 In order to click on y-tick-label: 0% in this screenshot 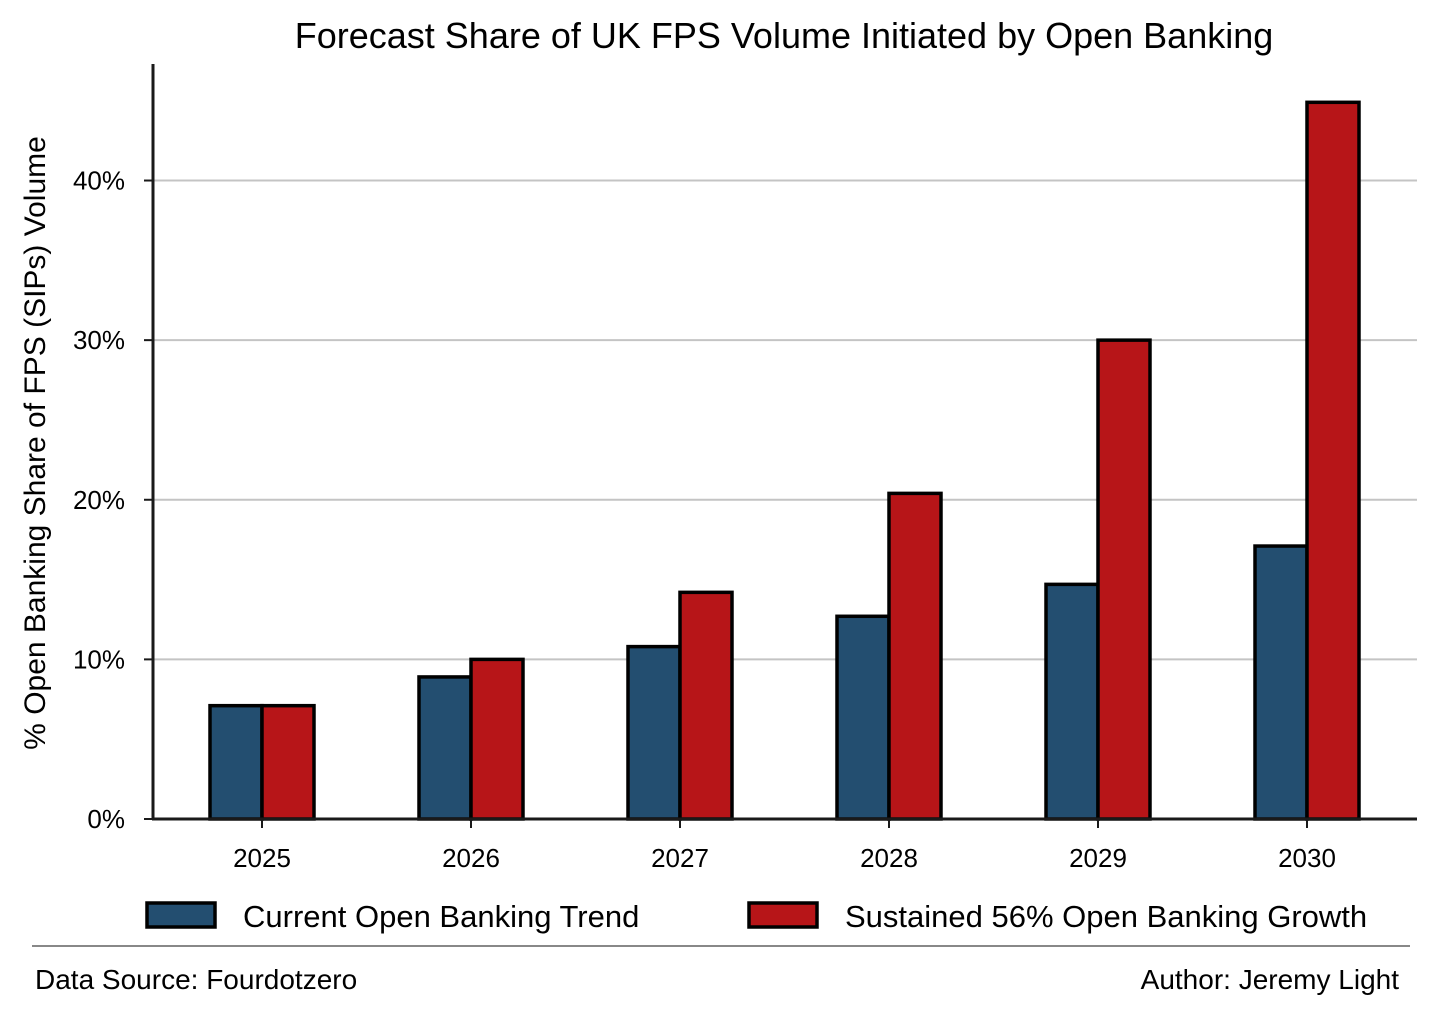, I will do `click(106, 819)`.